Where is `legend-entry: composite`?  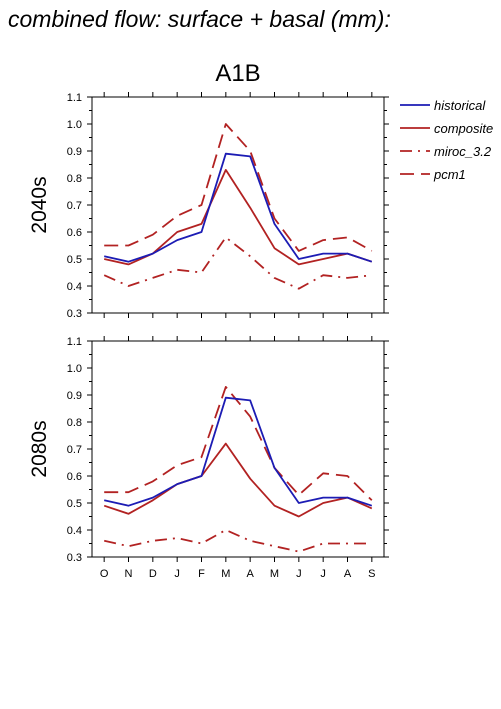 legend-entry: composite is located at coordinates (463, 128).